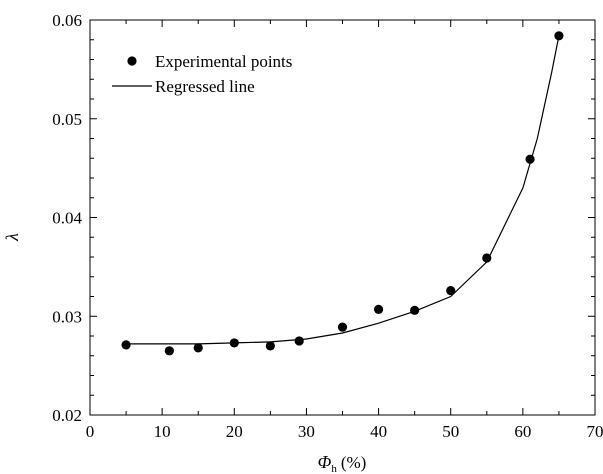 The width and height of the screenshot is (603, 474). What do you see at coordinates (595, 431) in the screenshot?
I see `x-tick-label: 70` at bounding box center [595, 431].